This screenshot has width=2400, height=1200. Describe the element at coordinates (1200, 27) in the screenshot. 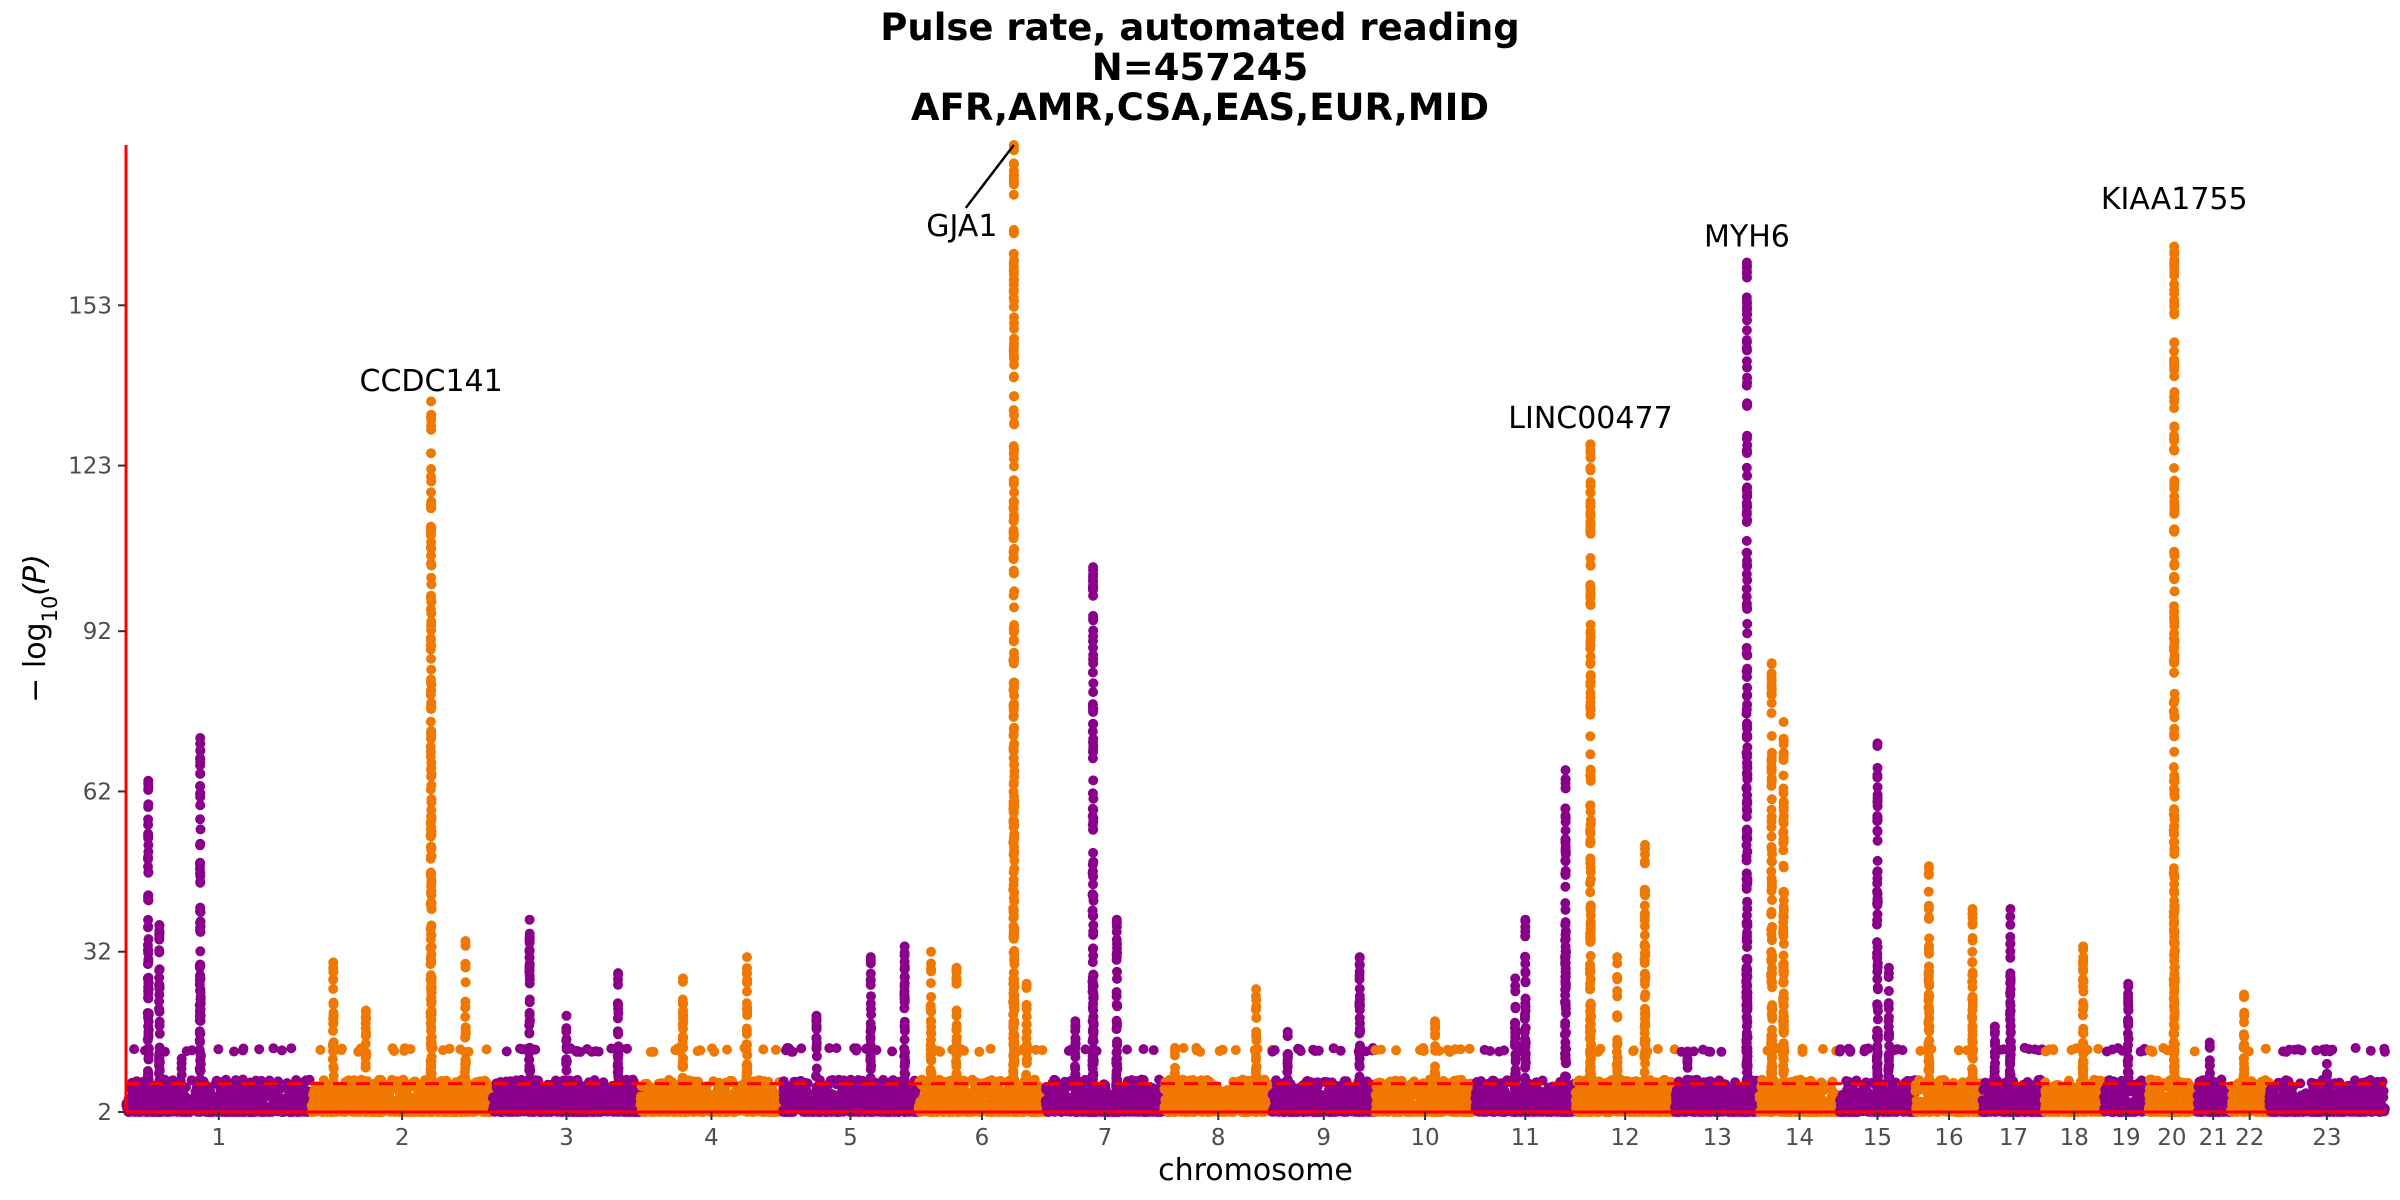

I see `chart-title: Pulse rate, automated reading` at that location.